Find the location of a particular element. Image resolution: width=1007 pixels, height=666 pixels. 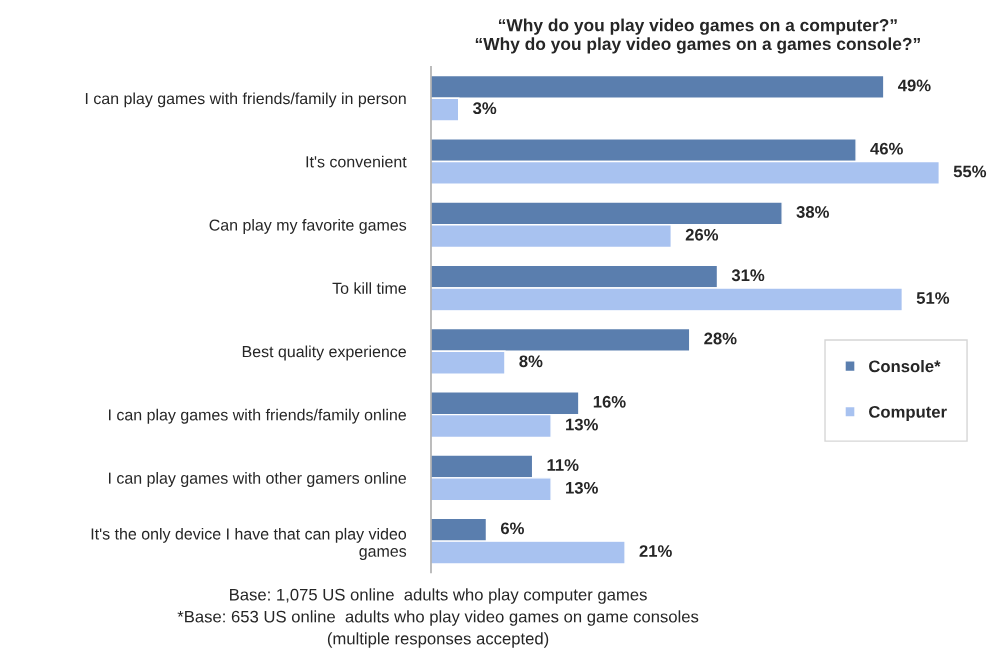

text: *Base: 653 US online adults who play video games on game consoles is located at coordinates (438, 618).